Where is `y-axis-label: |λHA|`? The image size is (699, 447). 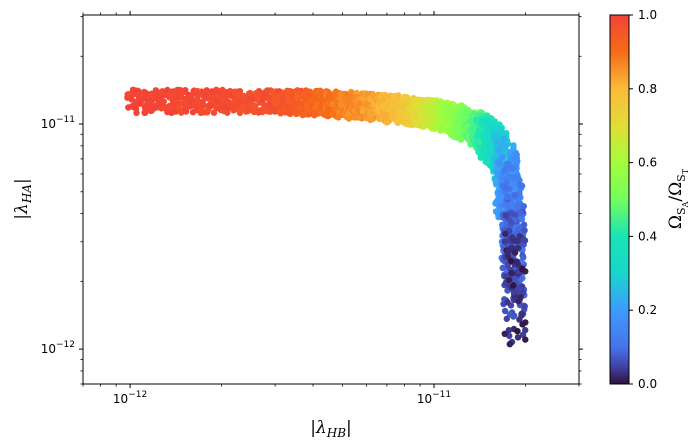
y-axis-label: |λHA| is located at coordinates (23, 198).